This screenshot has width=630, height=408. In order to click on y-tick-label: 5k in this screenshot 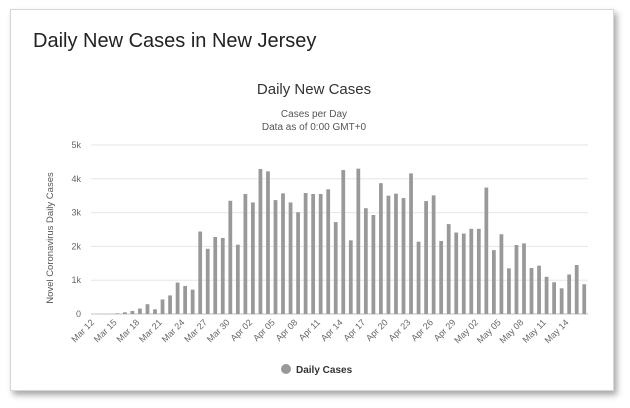, I will do `click(76, 145)`.